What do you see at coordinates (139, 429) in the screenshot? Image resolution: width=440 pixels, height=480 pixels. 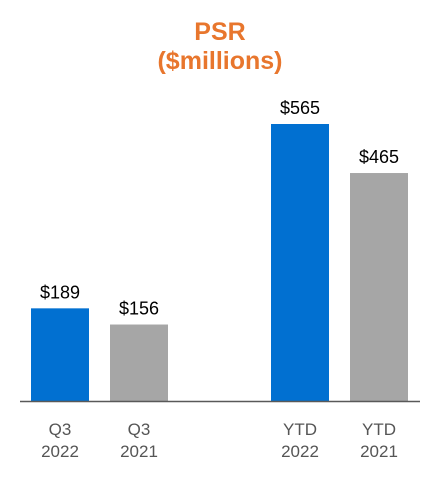 I see `category-label-1-0: Q3` at bounding box center [139, 429].